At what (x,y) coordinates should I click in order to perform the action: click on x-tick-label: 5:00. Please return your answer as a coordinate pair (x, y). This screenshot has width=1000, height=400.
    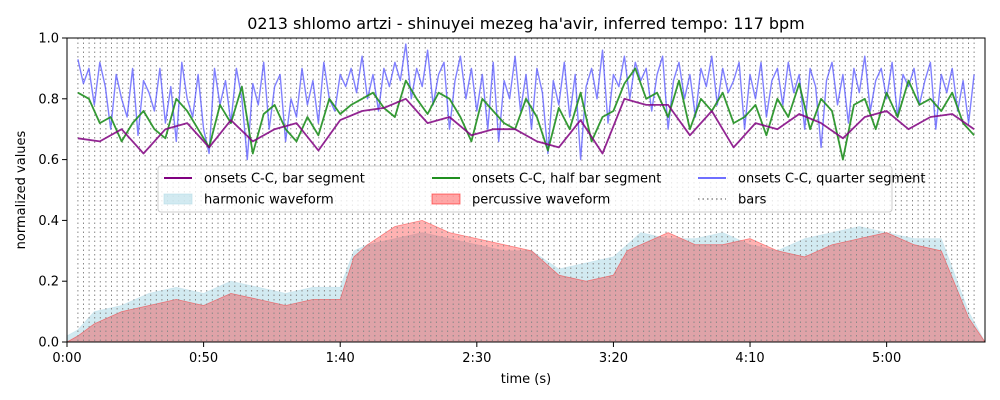
    Looking at the image, I should click on (886, 358).